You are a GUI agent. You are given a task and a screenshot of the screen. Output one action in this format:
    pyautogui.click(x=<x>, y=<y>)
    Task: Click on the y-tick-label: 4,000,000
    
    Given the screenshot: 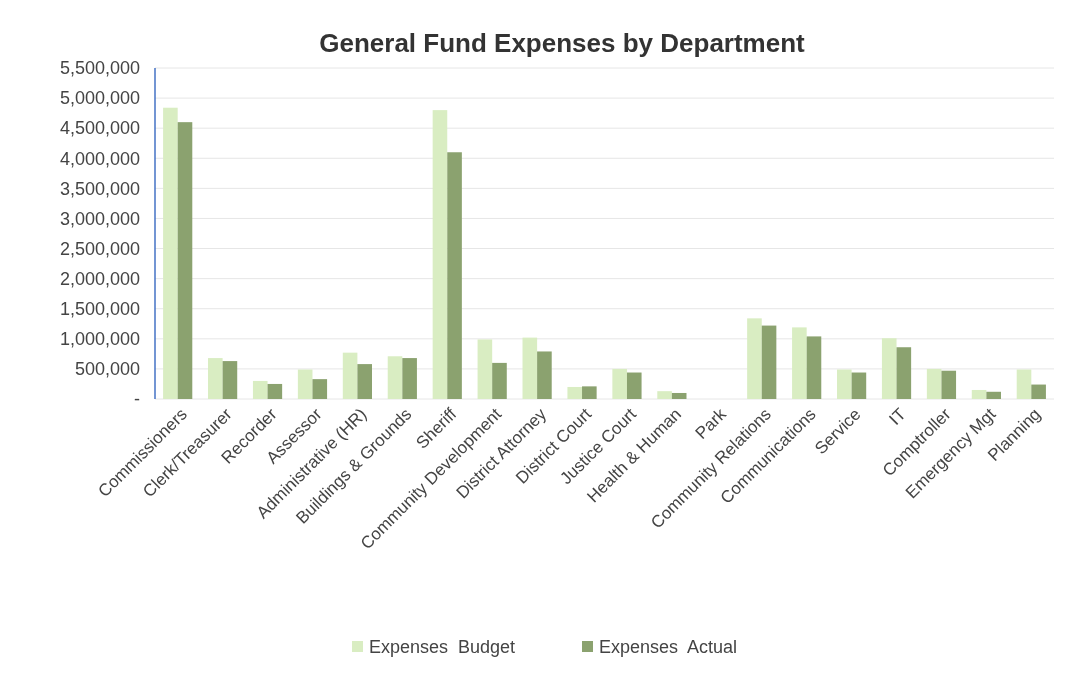 What is the action you would take?
    pyautogui.click(x=99, y=158)
    